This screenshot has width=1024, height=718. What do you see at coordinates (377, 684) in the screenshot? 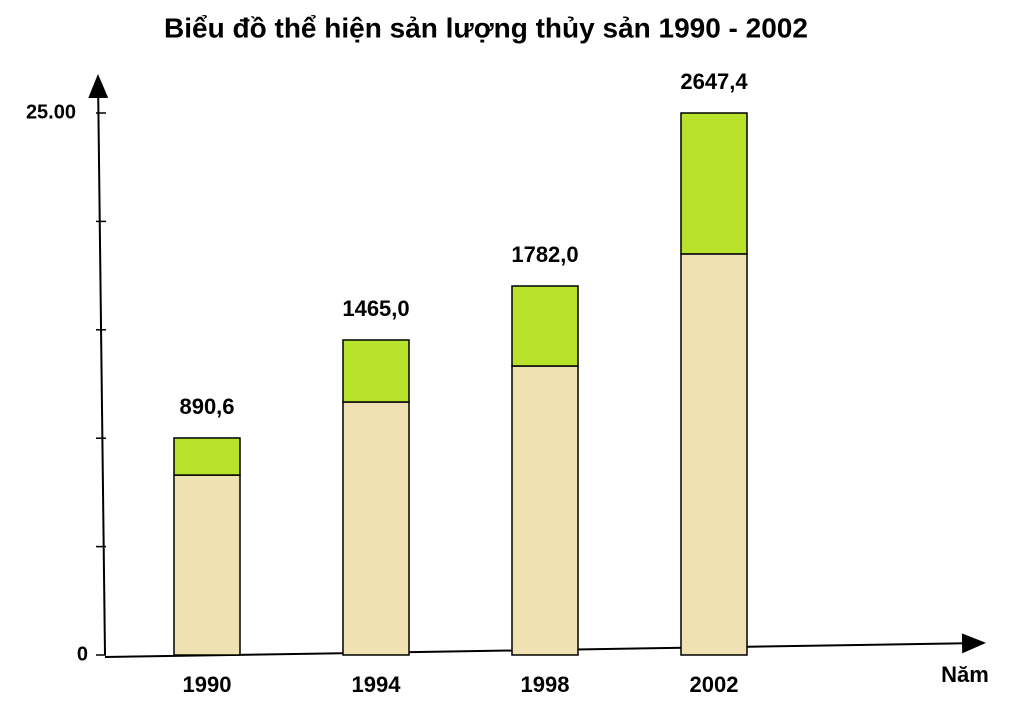
I see `x-tick-label: 1994` at bounding box center [377, 684].